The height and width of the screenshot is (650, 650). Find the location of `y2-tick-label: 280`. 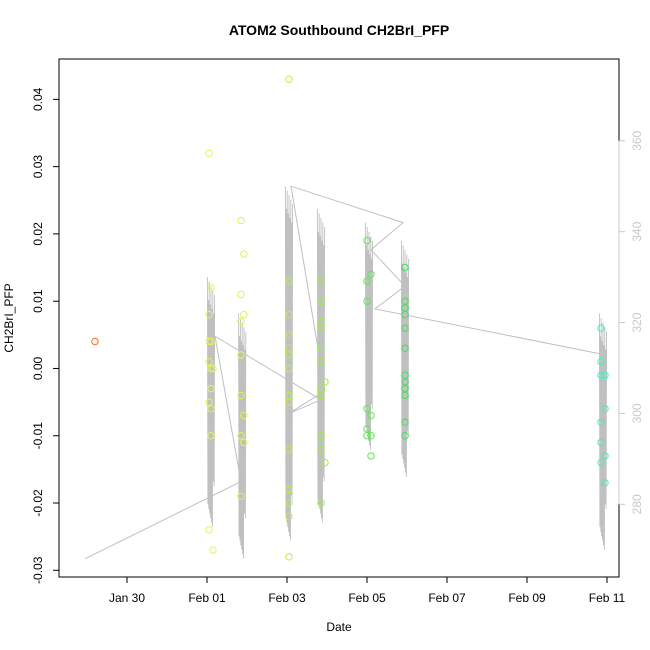

y2-tick-label: 280 is located at coordinates (637, 504).